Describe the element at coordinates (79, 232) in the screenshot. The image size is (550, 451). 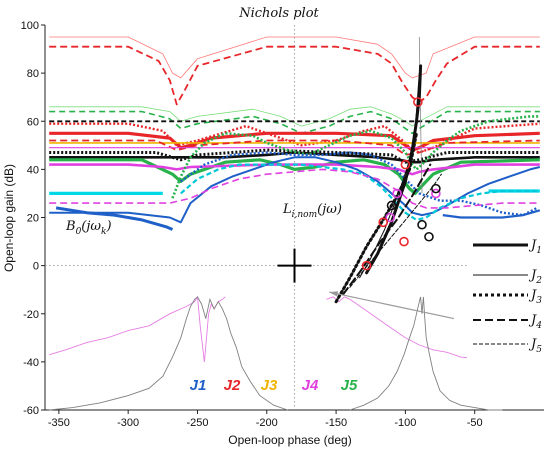
I see `bound-annotation-sub: 0` at that location.